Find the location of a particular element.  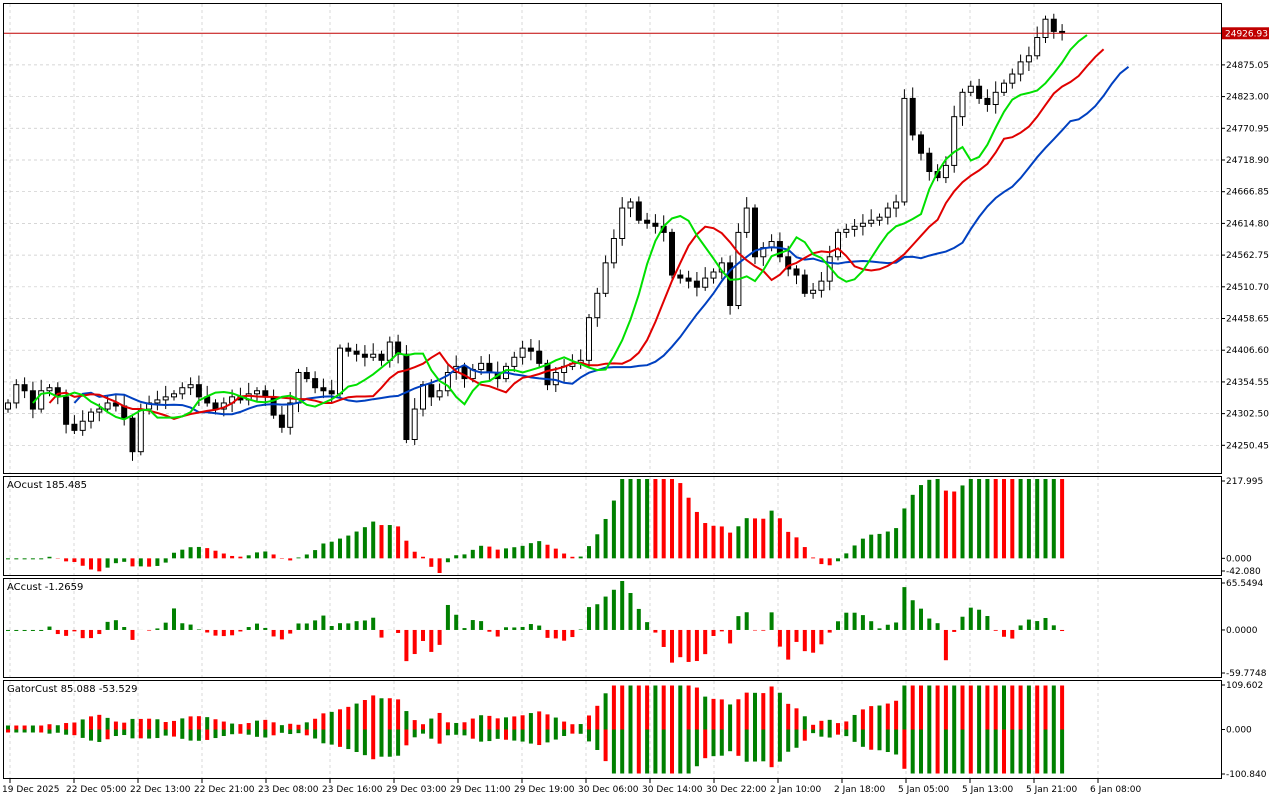

indicator-title: AOcust 185.485 is located at coordinates (47, 485).